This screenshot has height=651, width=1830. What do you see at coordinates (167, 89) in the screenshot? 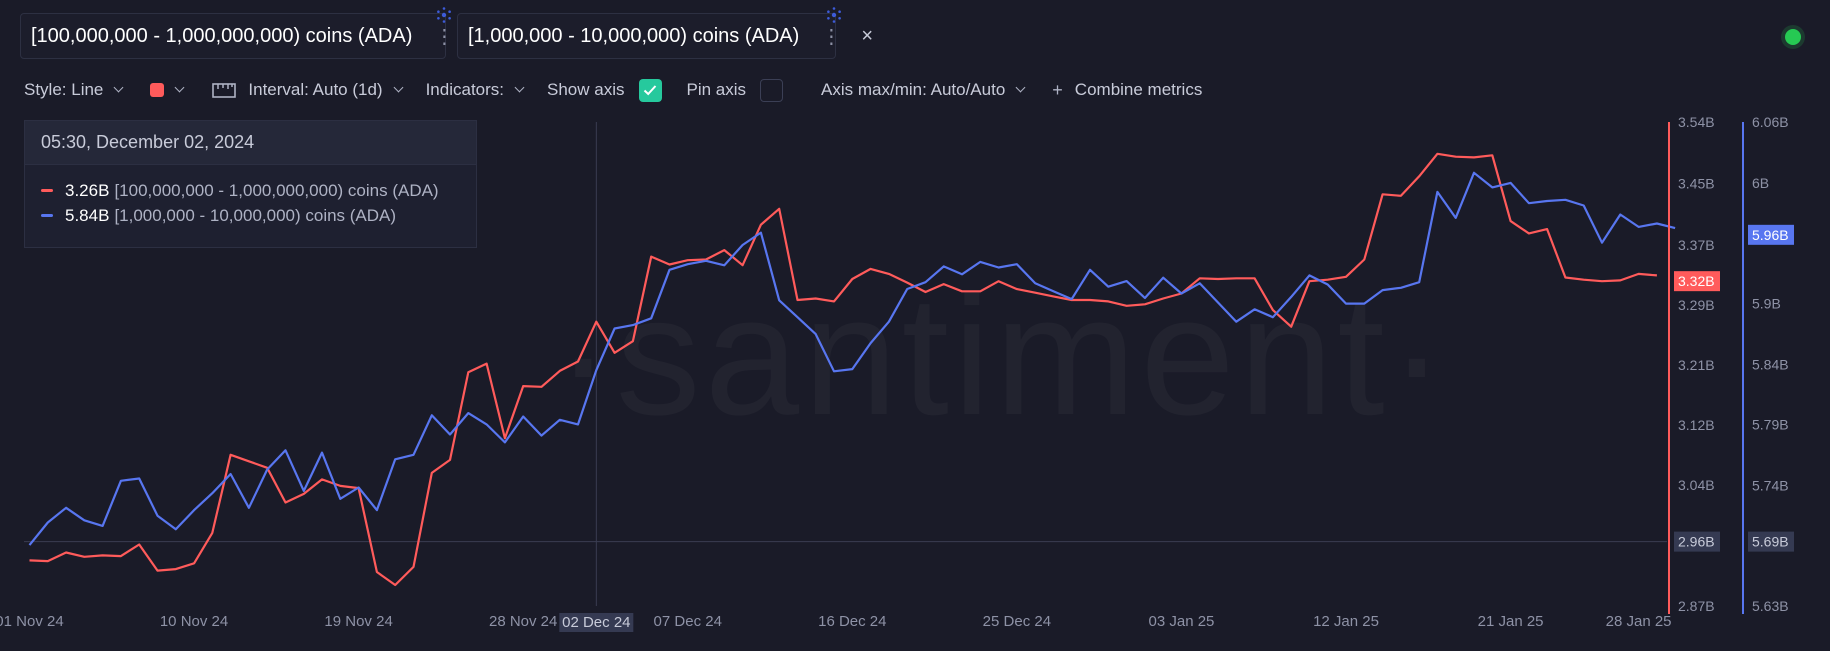
I see `color-selector` at bounding box center [167, 89].